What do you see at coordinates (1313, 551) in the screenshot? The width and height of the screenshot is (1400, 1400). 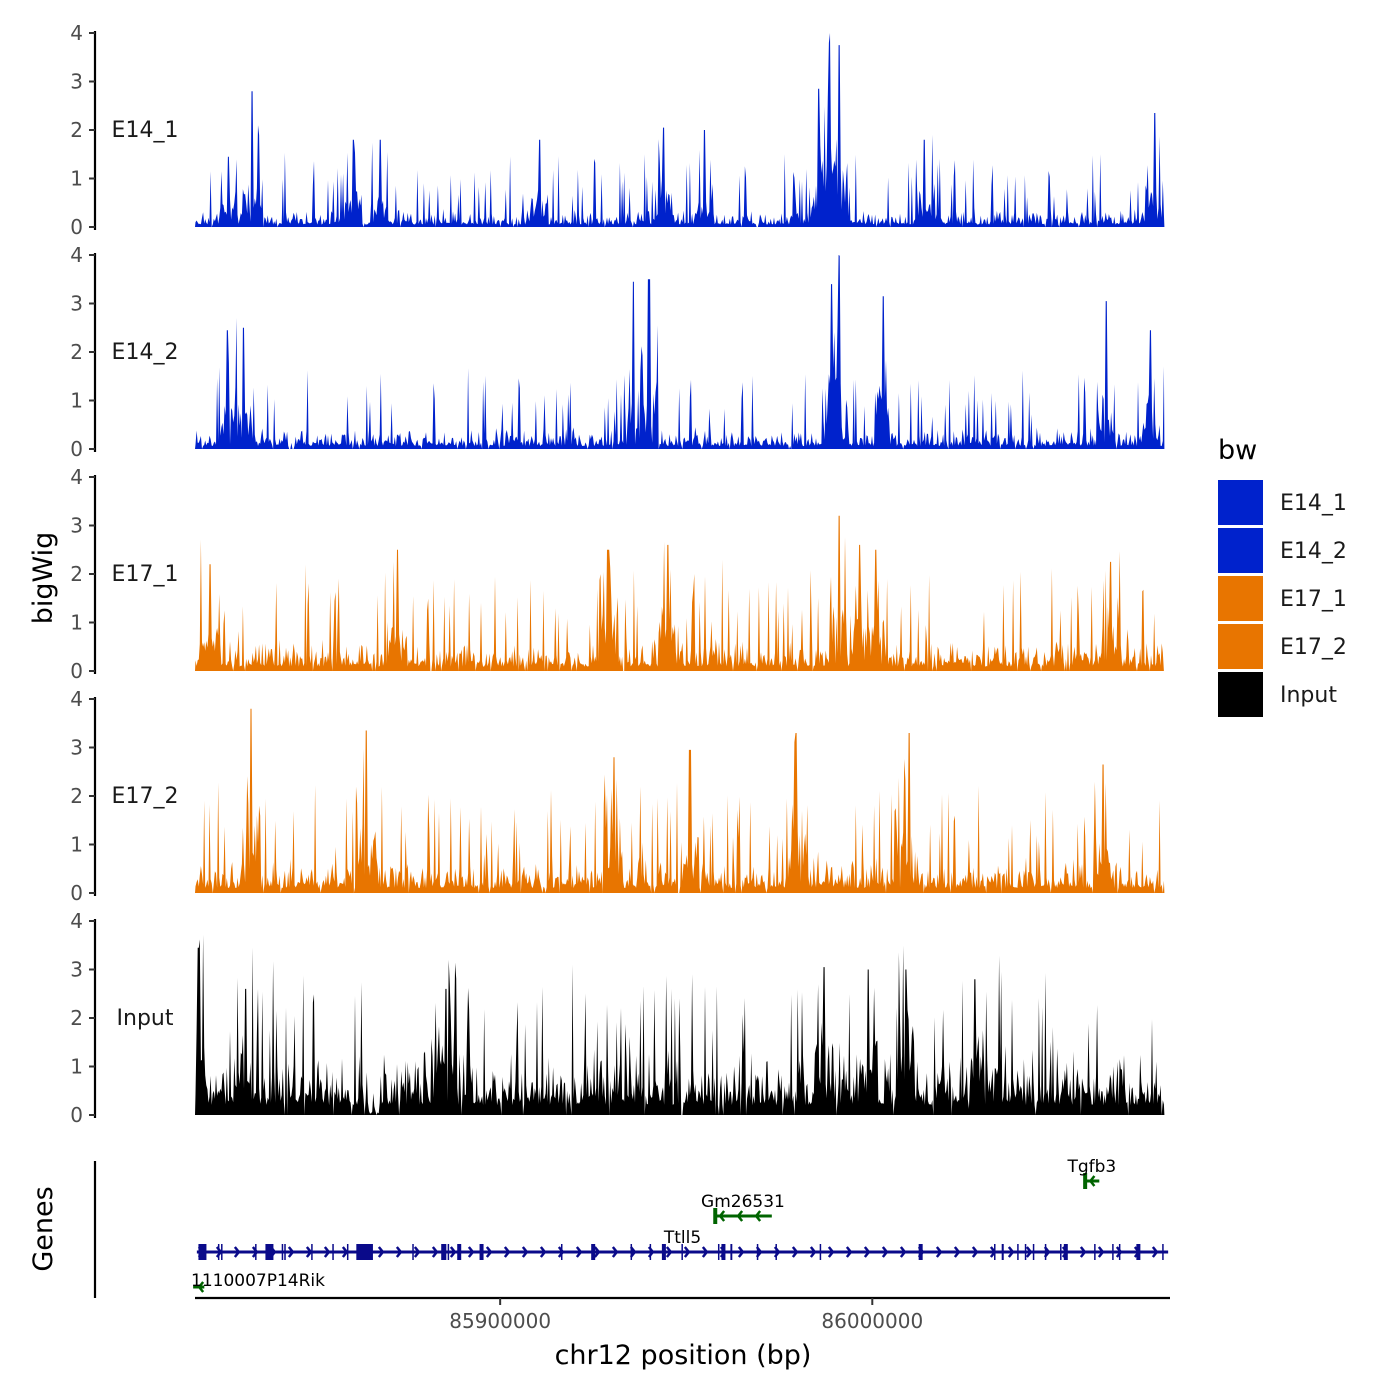 I see `legend-label: E14_2` at bounding box center [1313, 551].